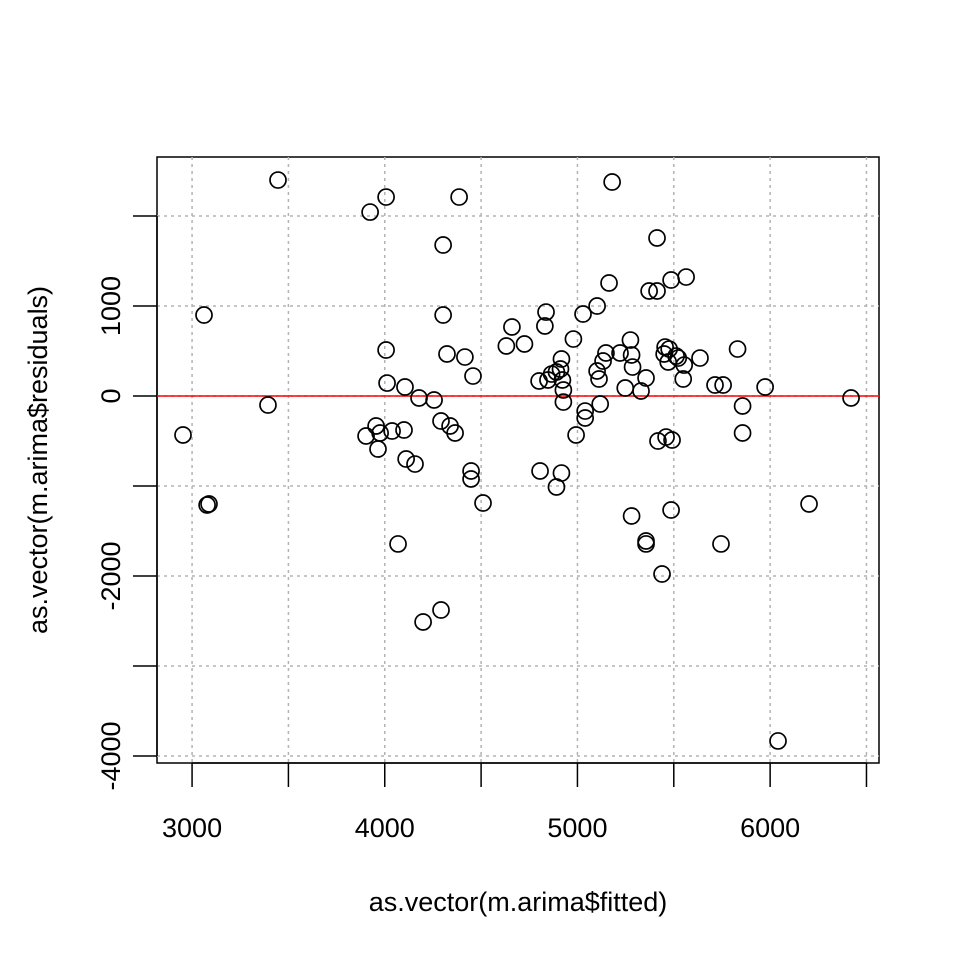 The height and width of the screenshot is (965, 960). I want to click on x-tick-label: 6000, so click(770, 828).